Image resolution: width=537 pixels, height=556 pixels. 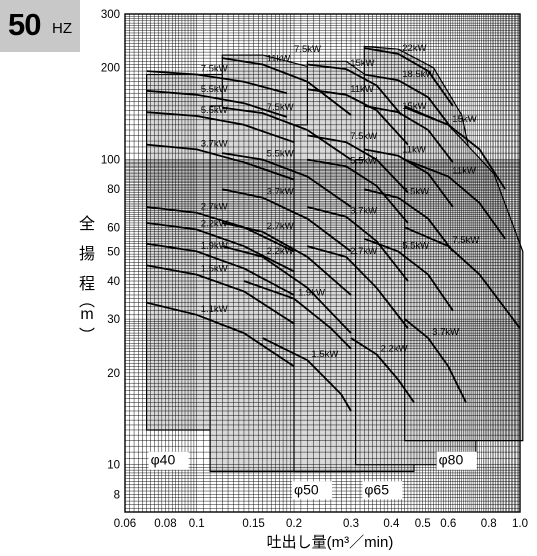 I want to click on bore-size-label: φ50, so click(x=306, y=489).